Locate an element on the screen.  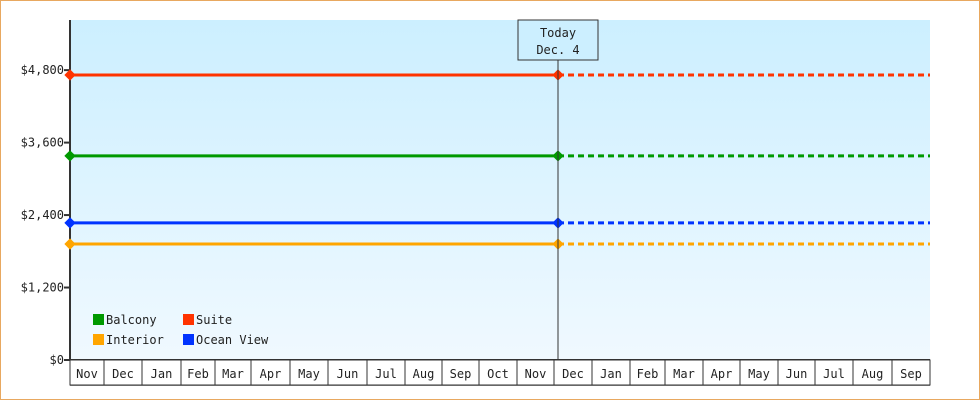
month-label: Oct is located at coordinates (498, 374).